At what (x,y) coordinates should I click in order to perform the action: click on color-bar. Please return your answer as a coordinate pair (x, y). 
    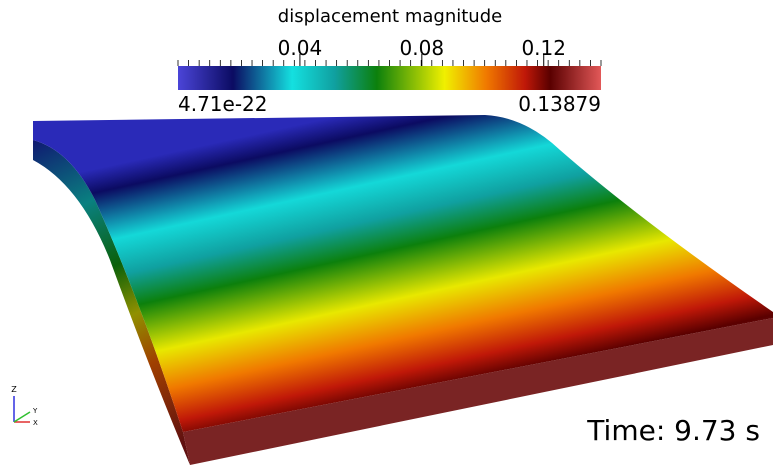
    Looking at the image, I should click on (389, 78).